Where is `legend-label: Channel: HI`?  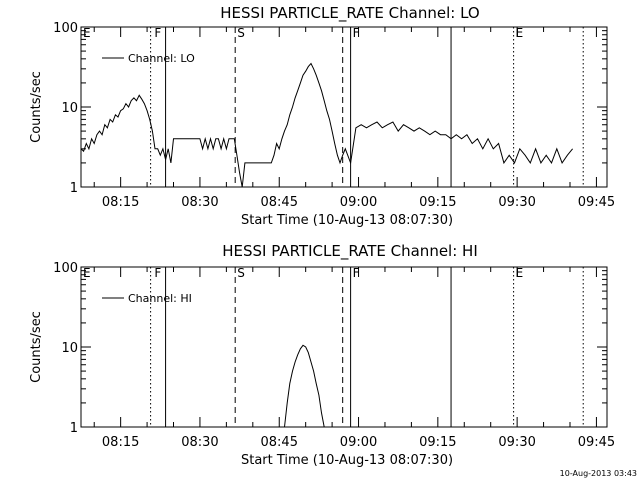
legend-label: Channel: HI is located at coordinates (160, 298).